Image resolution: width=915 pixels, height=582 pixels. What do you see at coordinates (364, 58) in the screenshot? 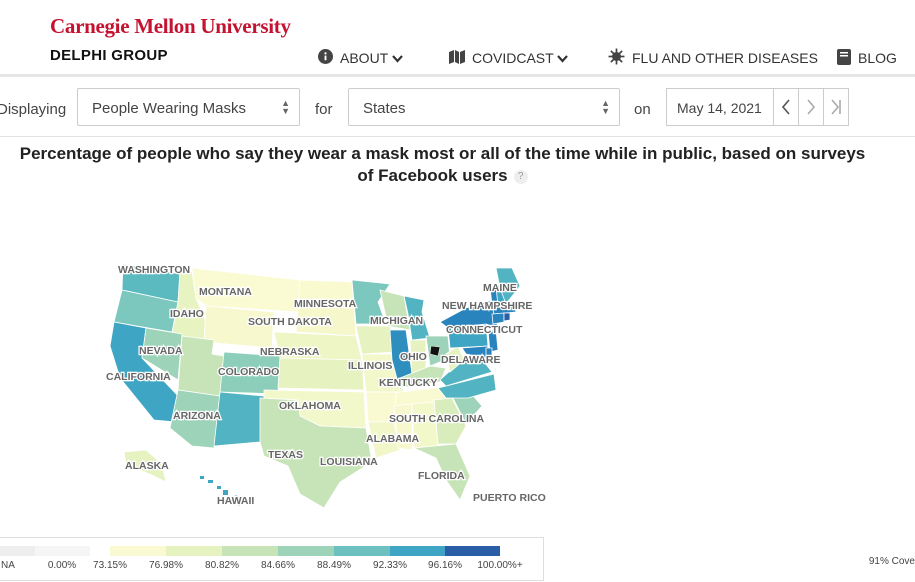
I see `nav-about-label: ABOUT` at bounding box center [364, 58].